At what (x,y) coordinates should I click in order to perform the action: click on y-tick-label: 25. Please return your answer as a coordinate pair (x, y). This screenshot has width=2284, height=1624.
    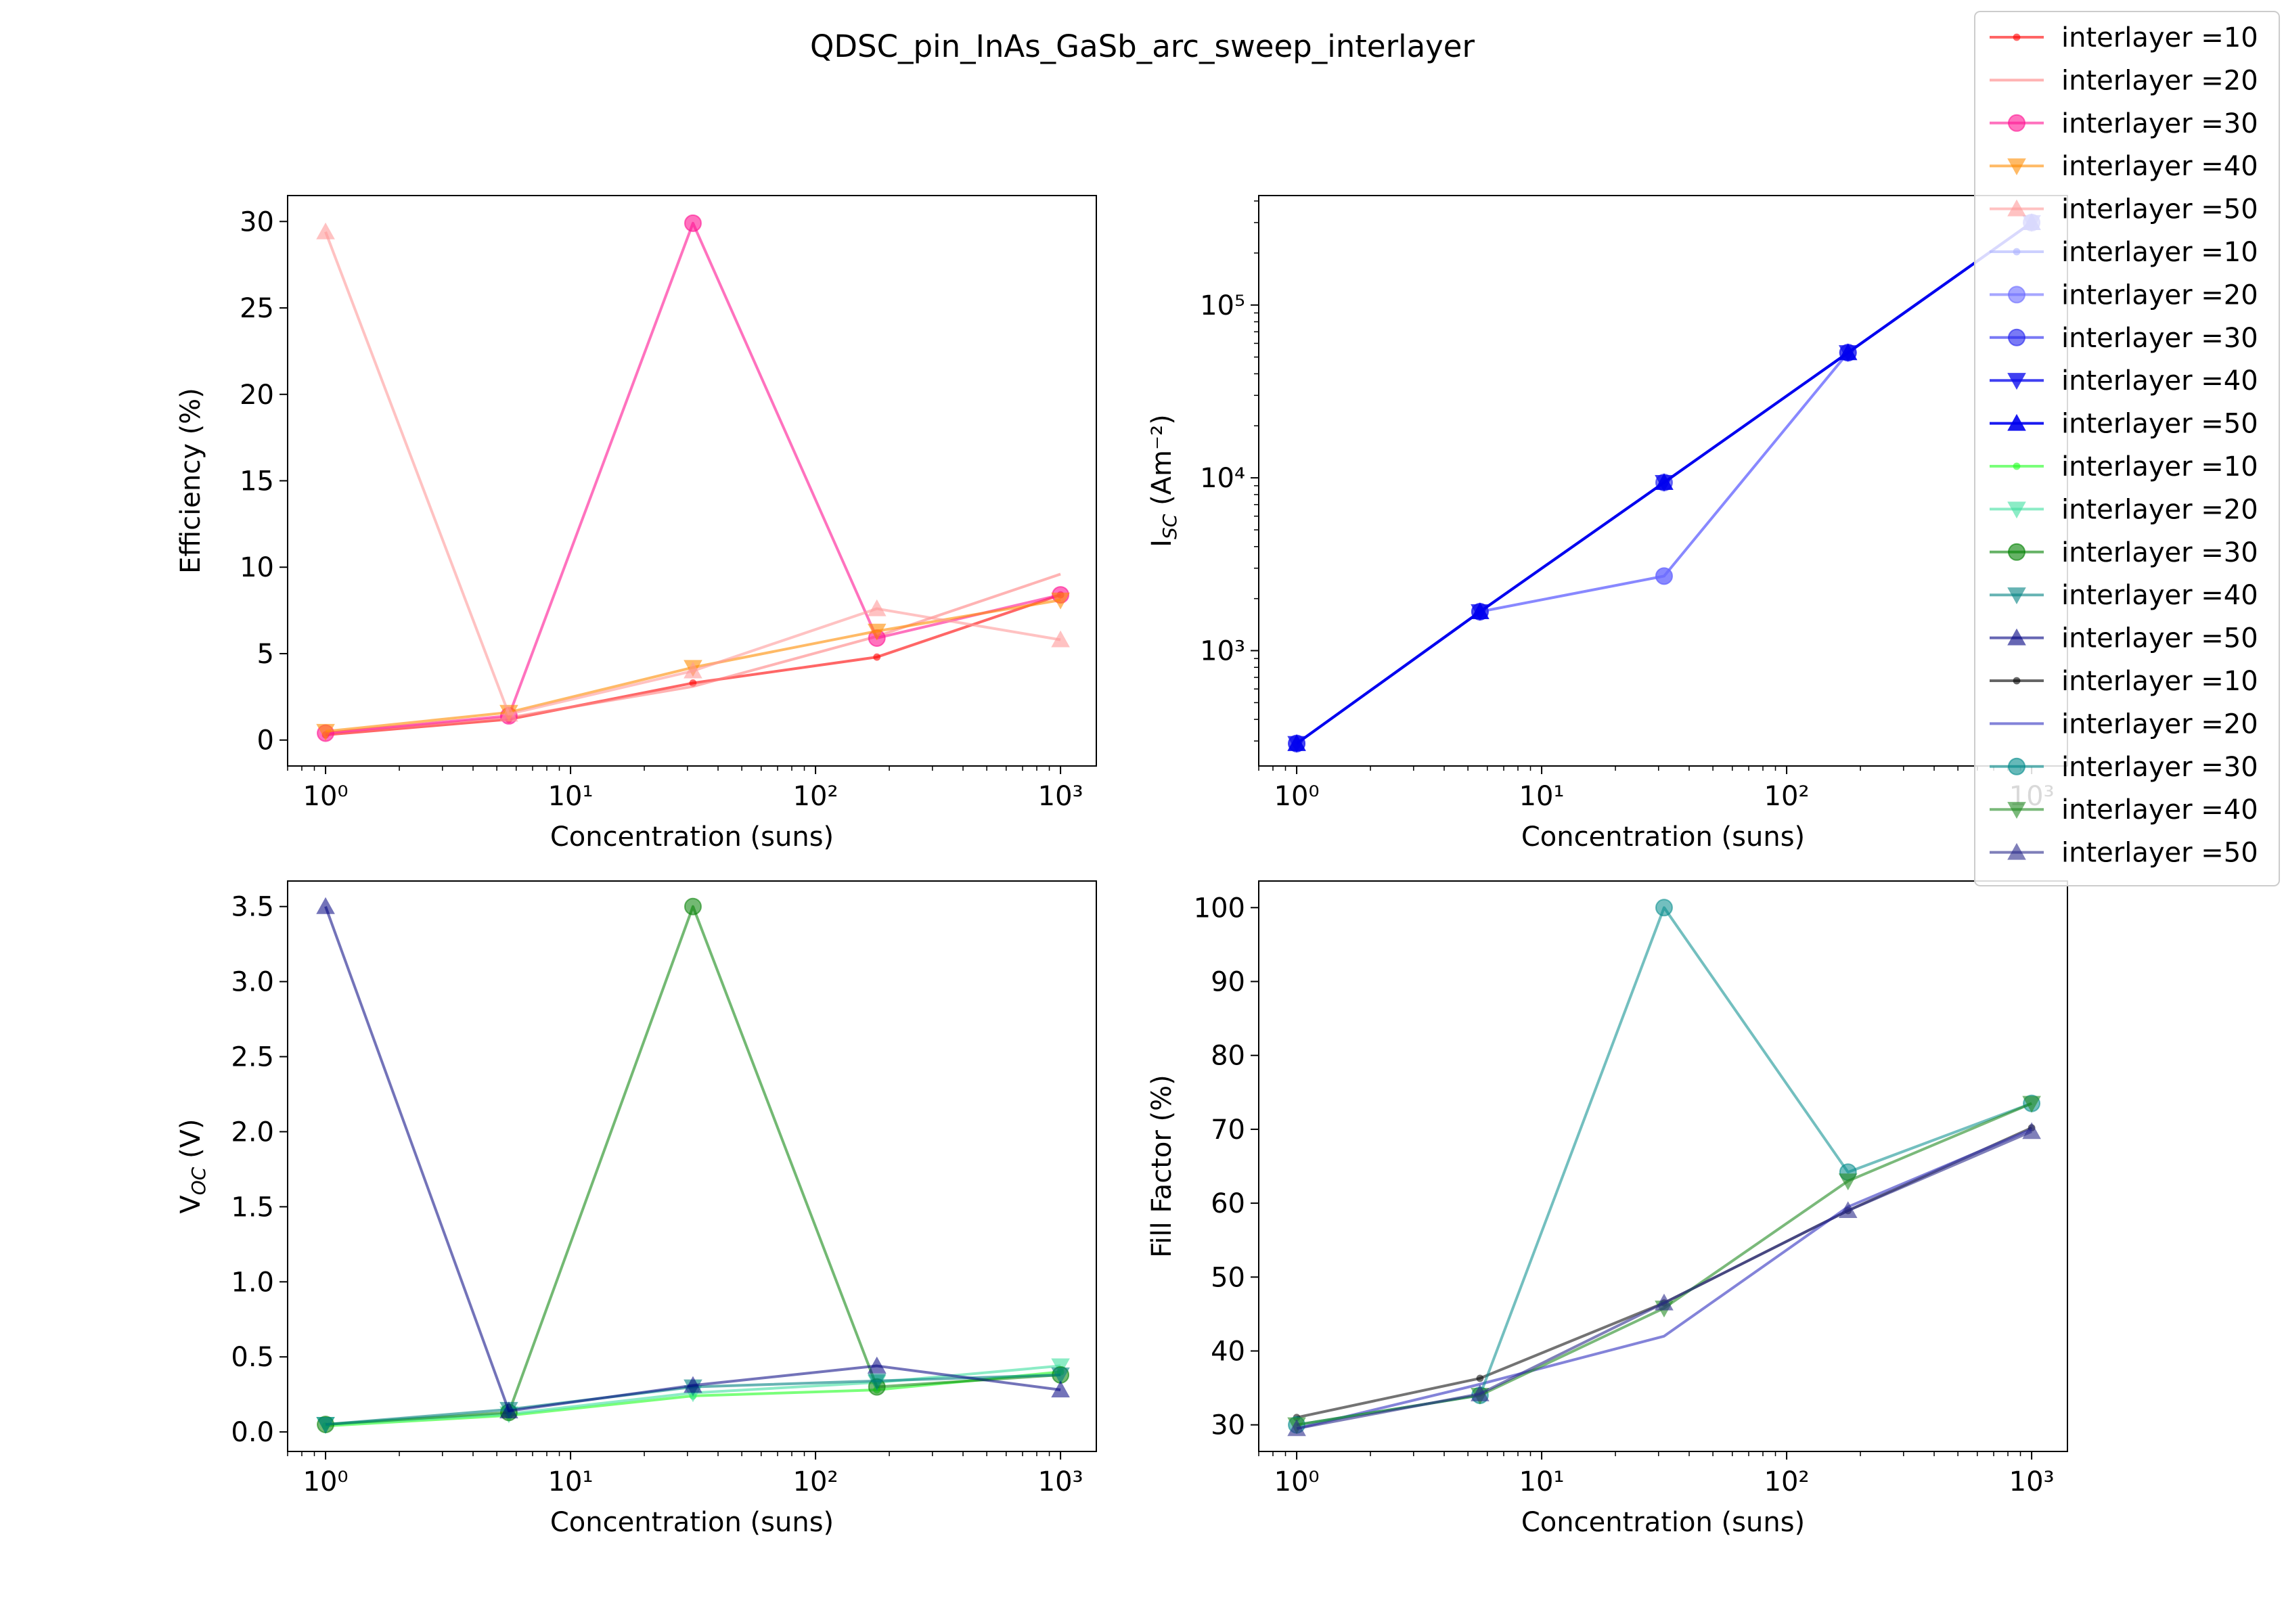
    Looking at the image, I should click on (257, 308).